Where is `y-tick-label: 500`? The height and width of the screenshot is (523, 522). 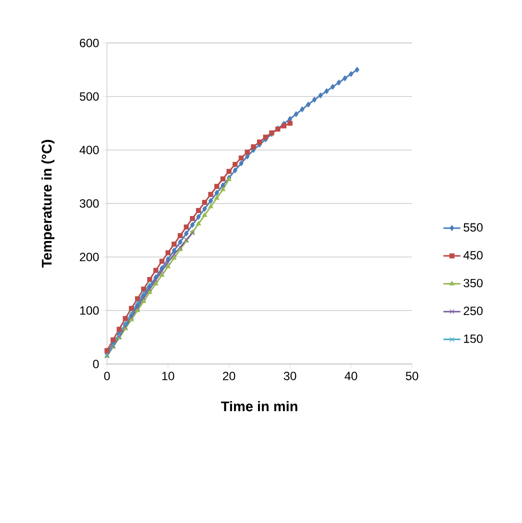 y-tick-label: 500 is located at coordinates (89, 96).